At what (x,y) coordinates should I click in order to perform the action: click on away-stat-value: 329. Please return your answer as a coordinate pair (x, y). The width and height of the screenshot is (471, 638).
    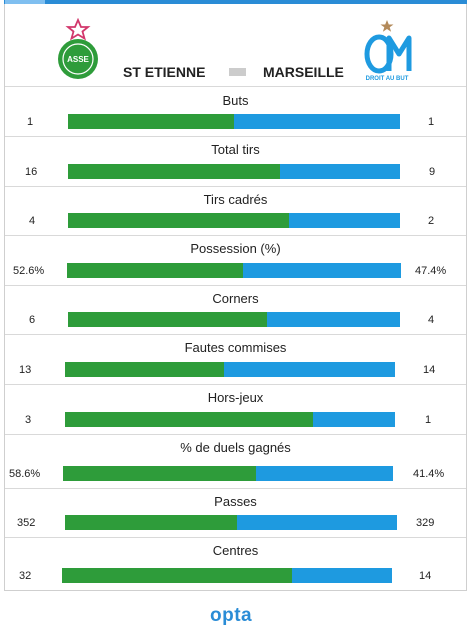
    Looking at the image, I should click on (425, 523).